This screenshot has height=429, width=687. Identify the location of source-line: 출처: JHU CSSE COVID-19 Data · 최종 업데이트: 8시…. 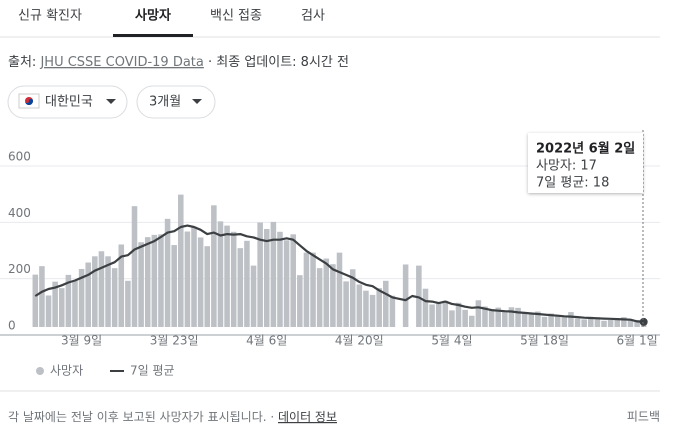
(178, 62).